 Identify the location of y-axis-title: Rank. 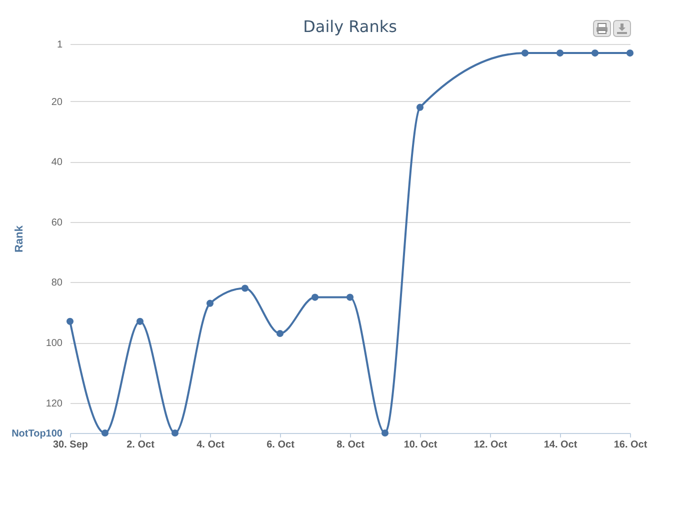
(20, 238).